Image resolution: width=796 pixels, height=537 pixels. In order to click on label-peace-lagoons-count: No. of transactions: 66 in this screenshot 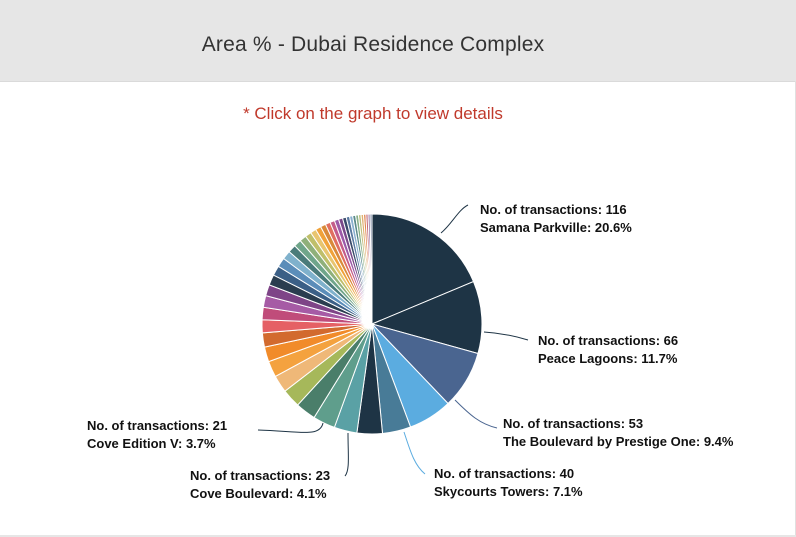, I will do `click(608, 340)`.